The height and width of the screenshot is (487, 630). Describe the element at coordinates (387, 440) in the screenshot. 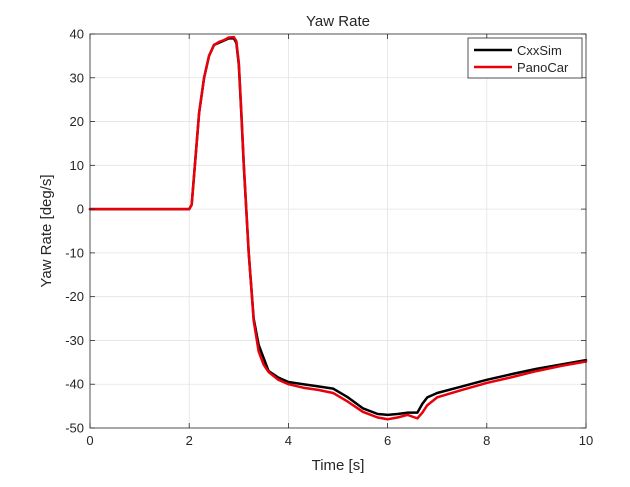

I see `x-tick-label: 6` at that location.